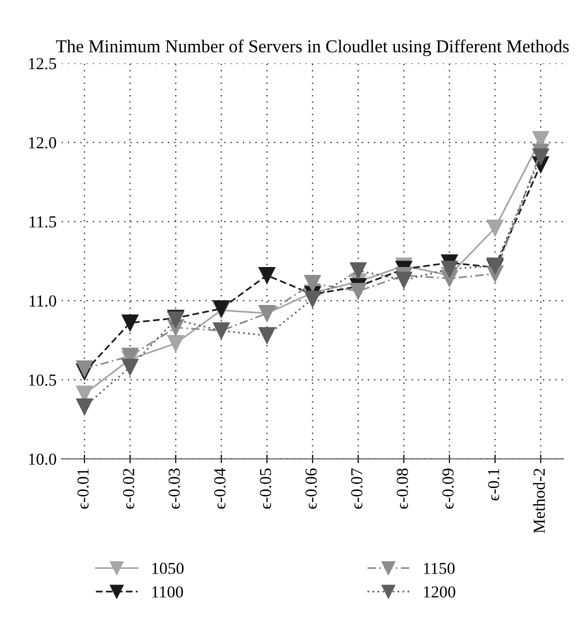 This screenshot has width=587, height=640. What do you see at coordinates (168, 568) in the screenshot?
I see `legend-label: 1050` at bounding box center [168, 568].